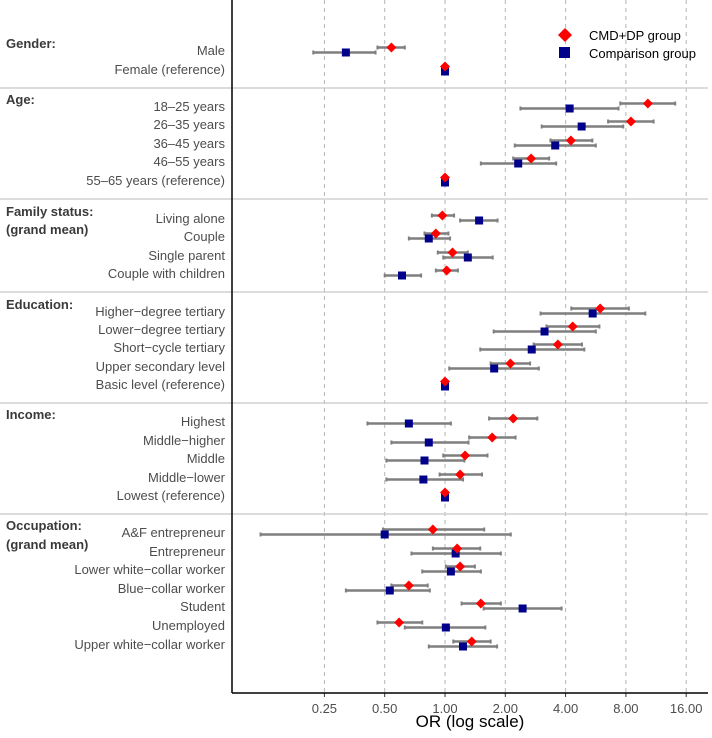 This screenshot has height=738, width=712. I want to click on x-tick-label: 0.50, so click(384, 708).